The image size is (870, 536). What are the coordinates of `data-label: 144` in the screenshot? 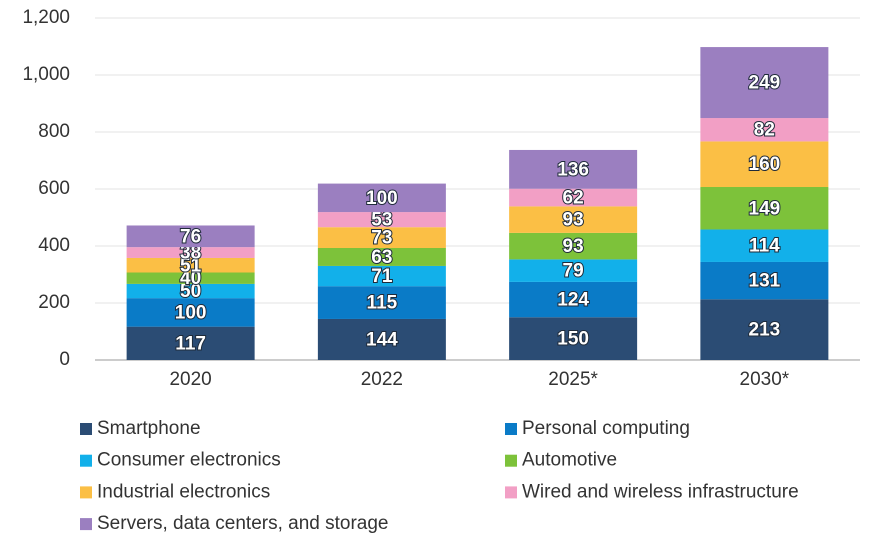 It's located at (382, 339).